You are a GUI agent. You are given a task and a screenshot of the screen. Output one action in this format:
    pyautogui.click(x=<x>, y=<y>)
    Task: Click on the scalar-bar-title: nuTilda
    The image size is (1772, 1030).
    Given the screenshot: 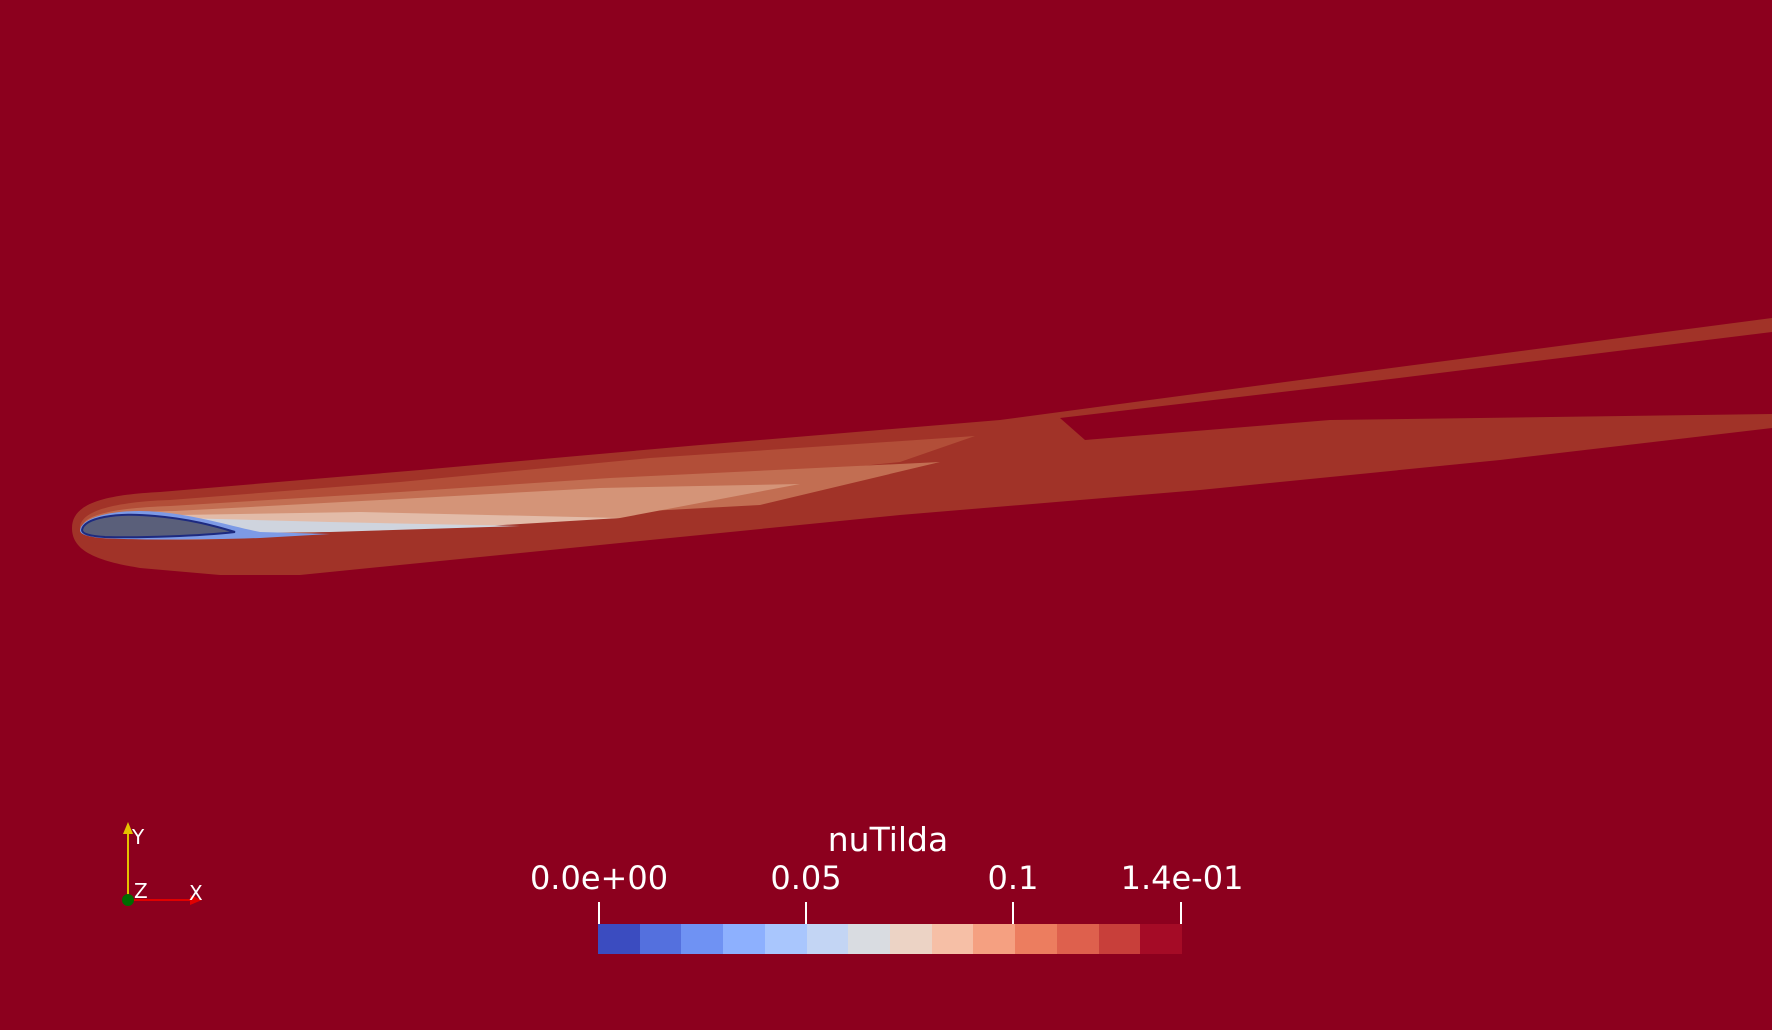 What is the action you would take?
    pyautogui.click(x=888, y=839)
    